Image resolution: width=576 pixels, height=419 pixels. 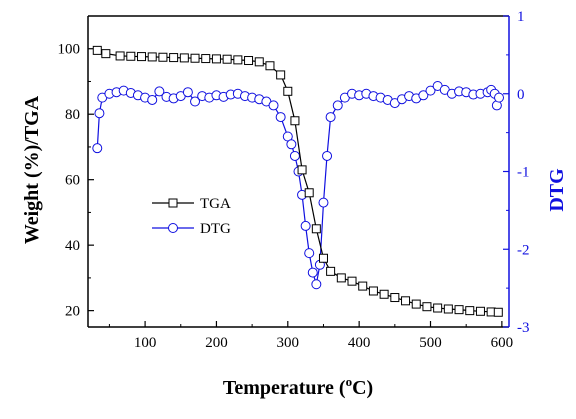 What do you see at coordinates (298, 386) in the screenshot?
I see `x-axis-title: Temperature (oC)` at bounding box center [298, 386].